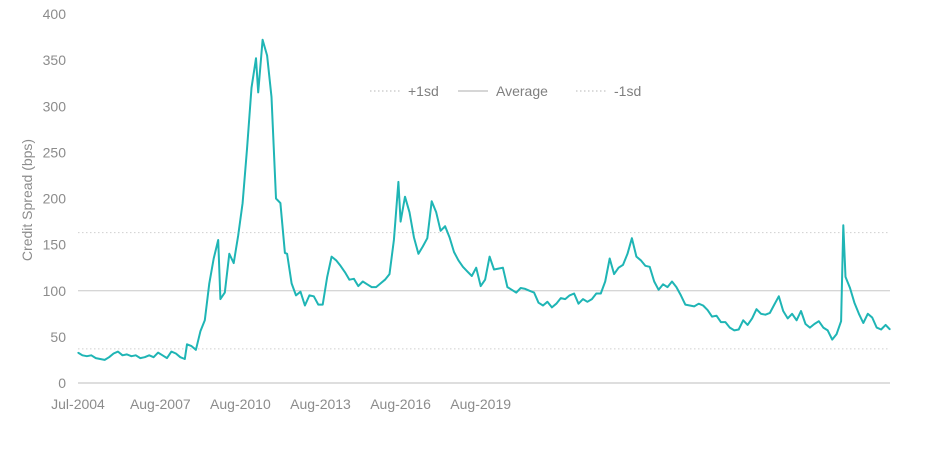 This screenshot has width=937, height=453. What do you see at coordinates (55, 152) in the screenshot?
I see `y-tick-label: 250` at bounding box center [55, 152].